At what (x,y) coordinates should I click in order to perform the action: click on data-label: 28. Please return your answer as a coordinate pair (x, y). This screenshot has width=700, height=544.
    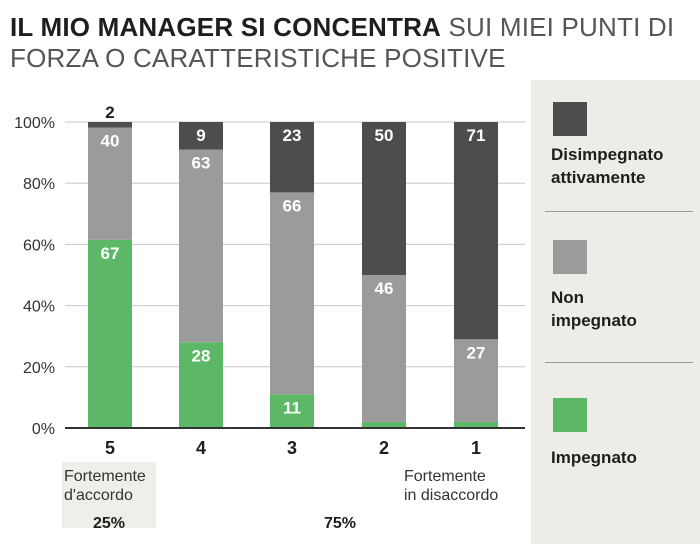
    Looking at the image, I should click on (201, 355).